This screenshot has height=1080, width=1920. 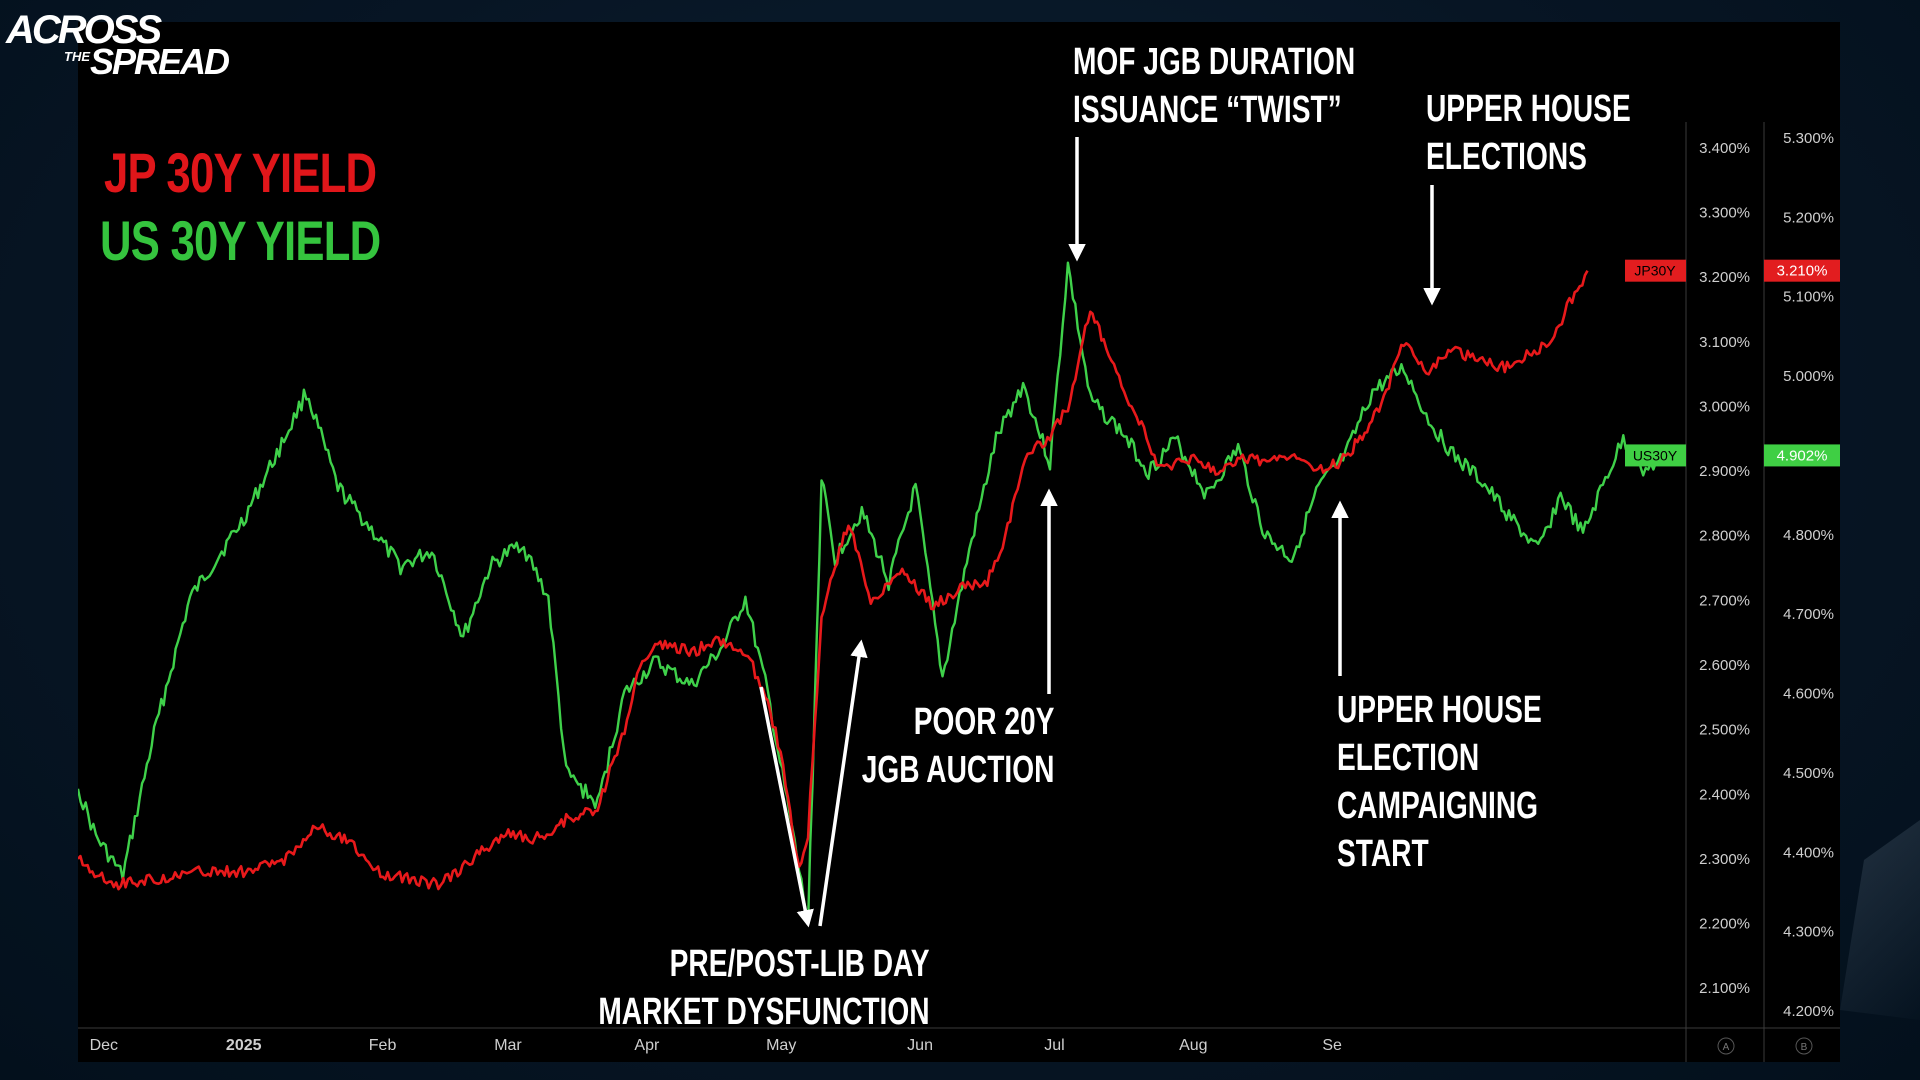 I want to click on annotation-libday-line2: MARKET DYSFUNCTION, so click(x=764, y=1012).